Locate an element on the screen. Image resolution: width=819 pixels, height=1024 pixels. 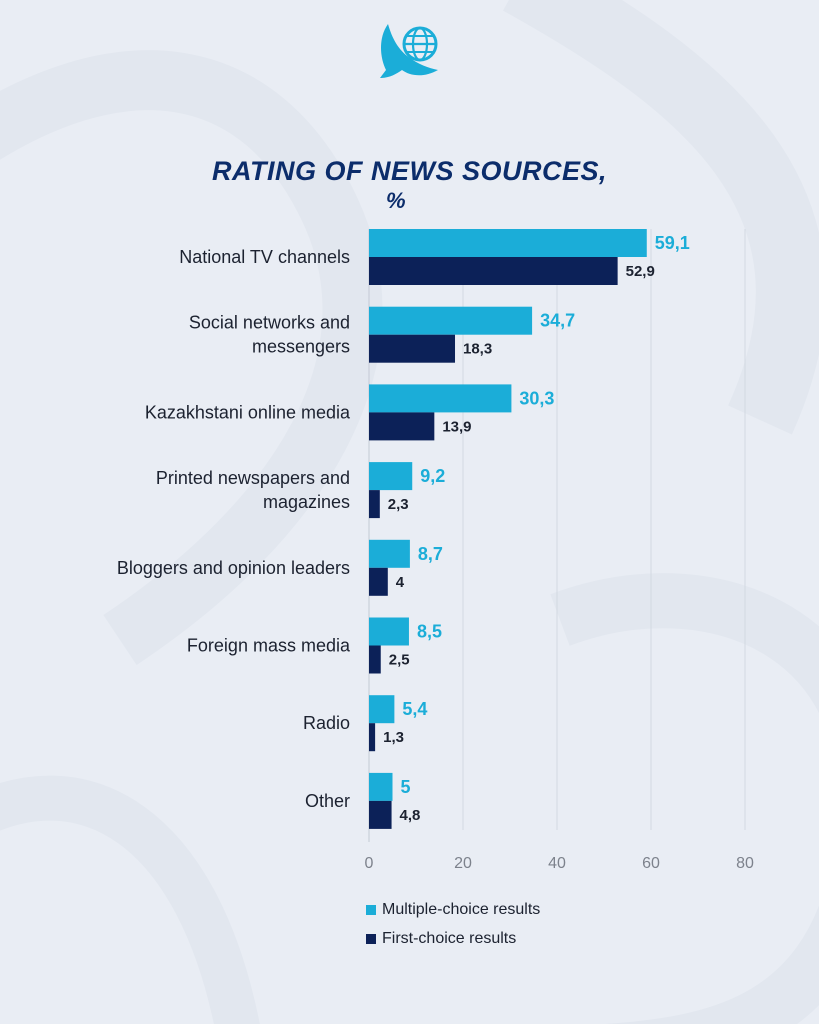
data-label-multiple-choice: 5 is located at coordinates (406, 787).